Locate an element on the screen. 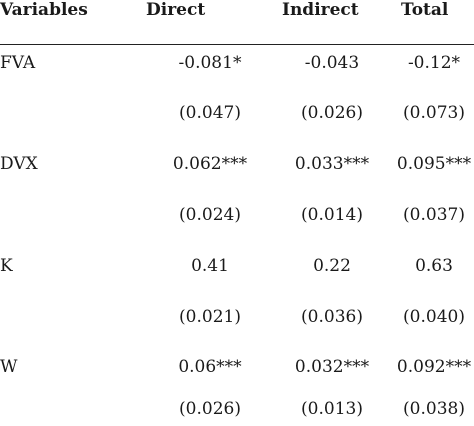 The height and width of the screenshot is (426, 474). cell-total: (0.073) is located at coordinates (434, 113).